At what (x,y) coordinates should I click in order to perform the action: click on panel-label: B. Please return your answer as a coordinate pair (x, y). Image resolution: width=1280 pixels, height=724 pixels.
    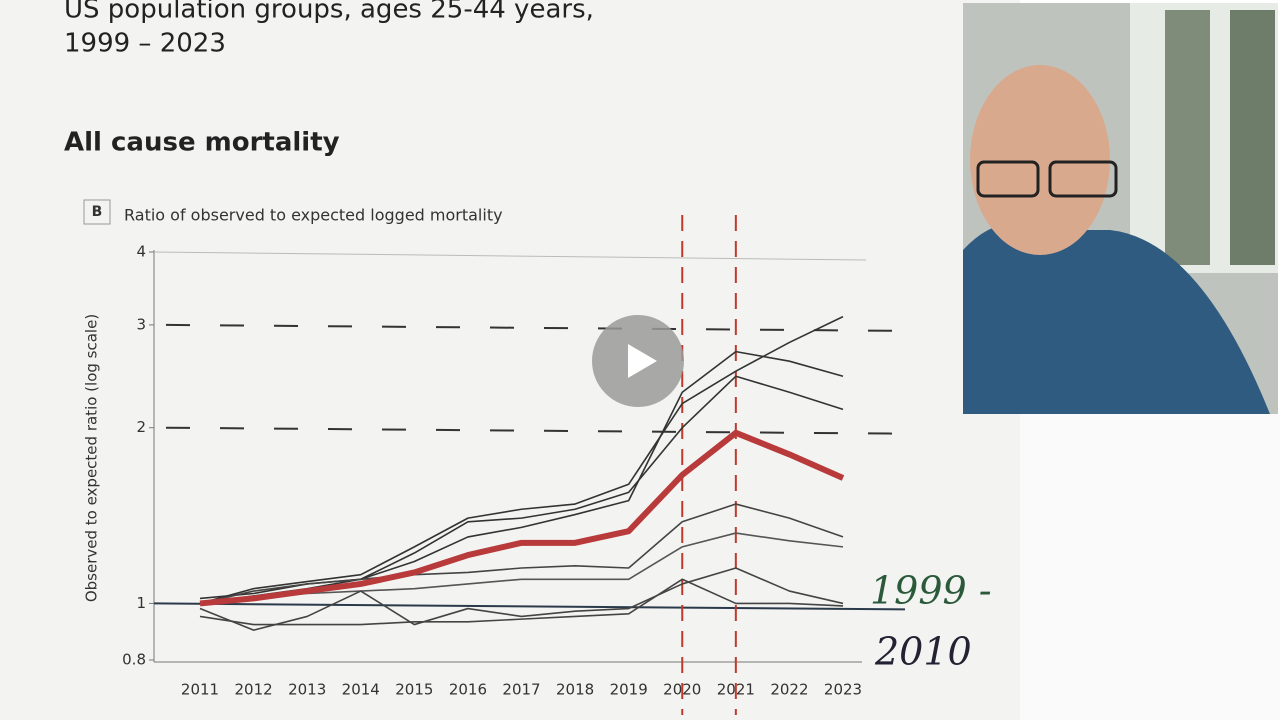
    Looking at the image, I should click on (97, 212).